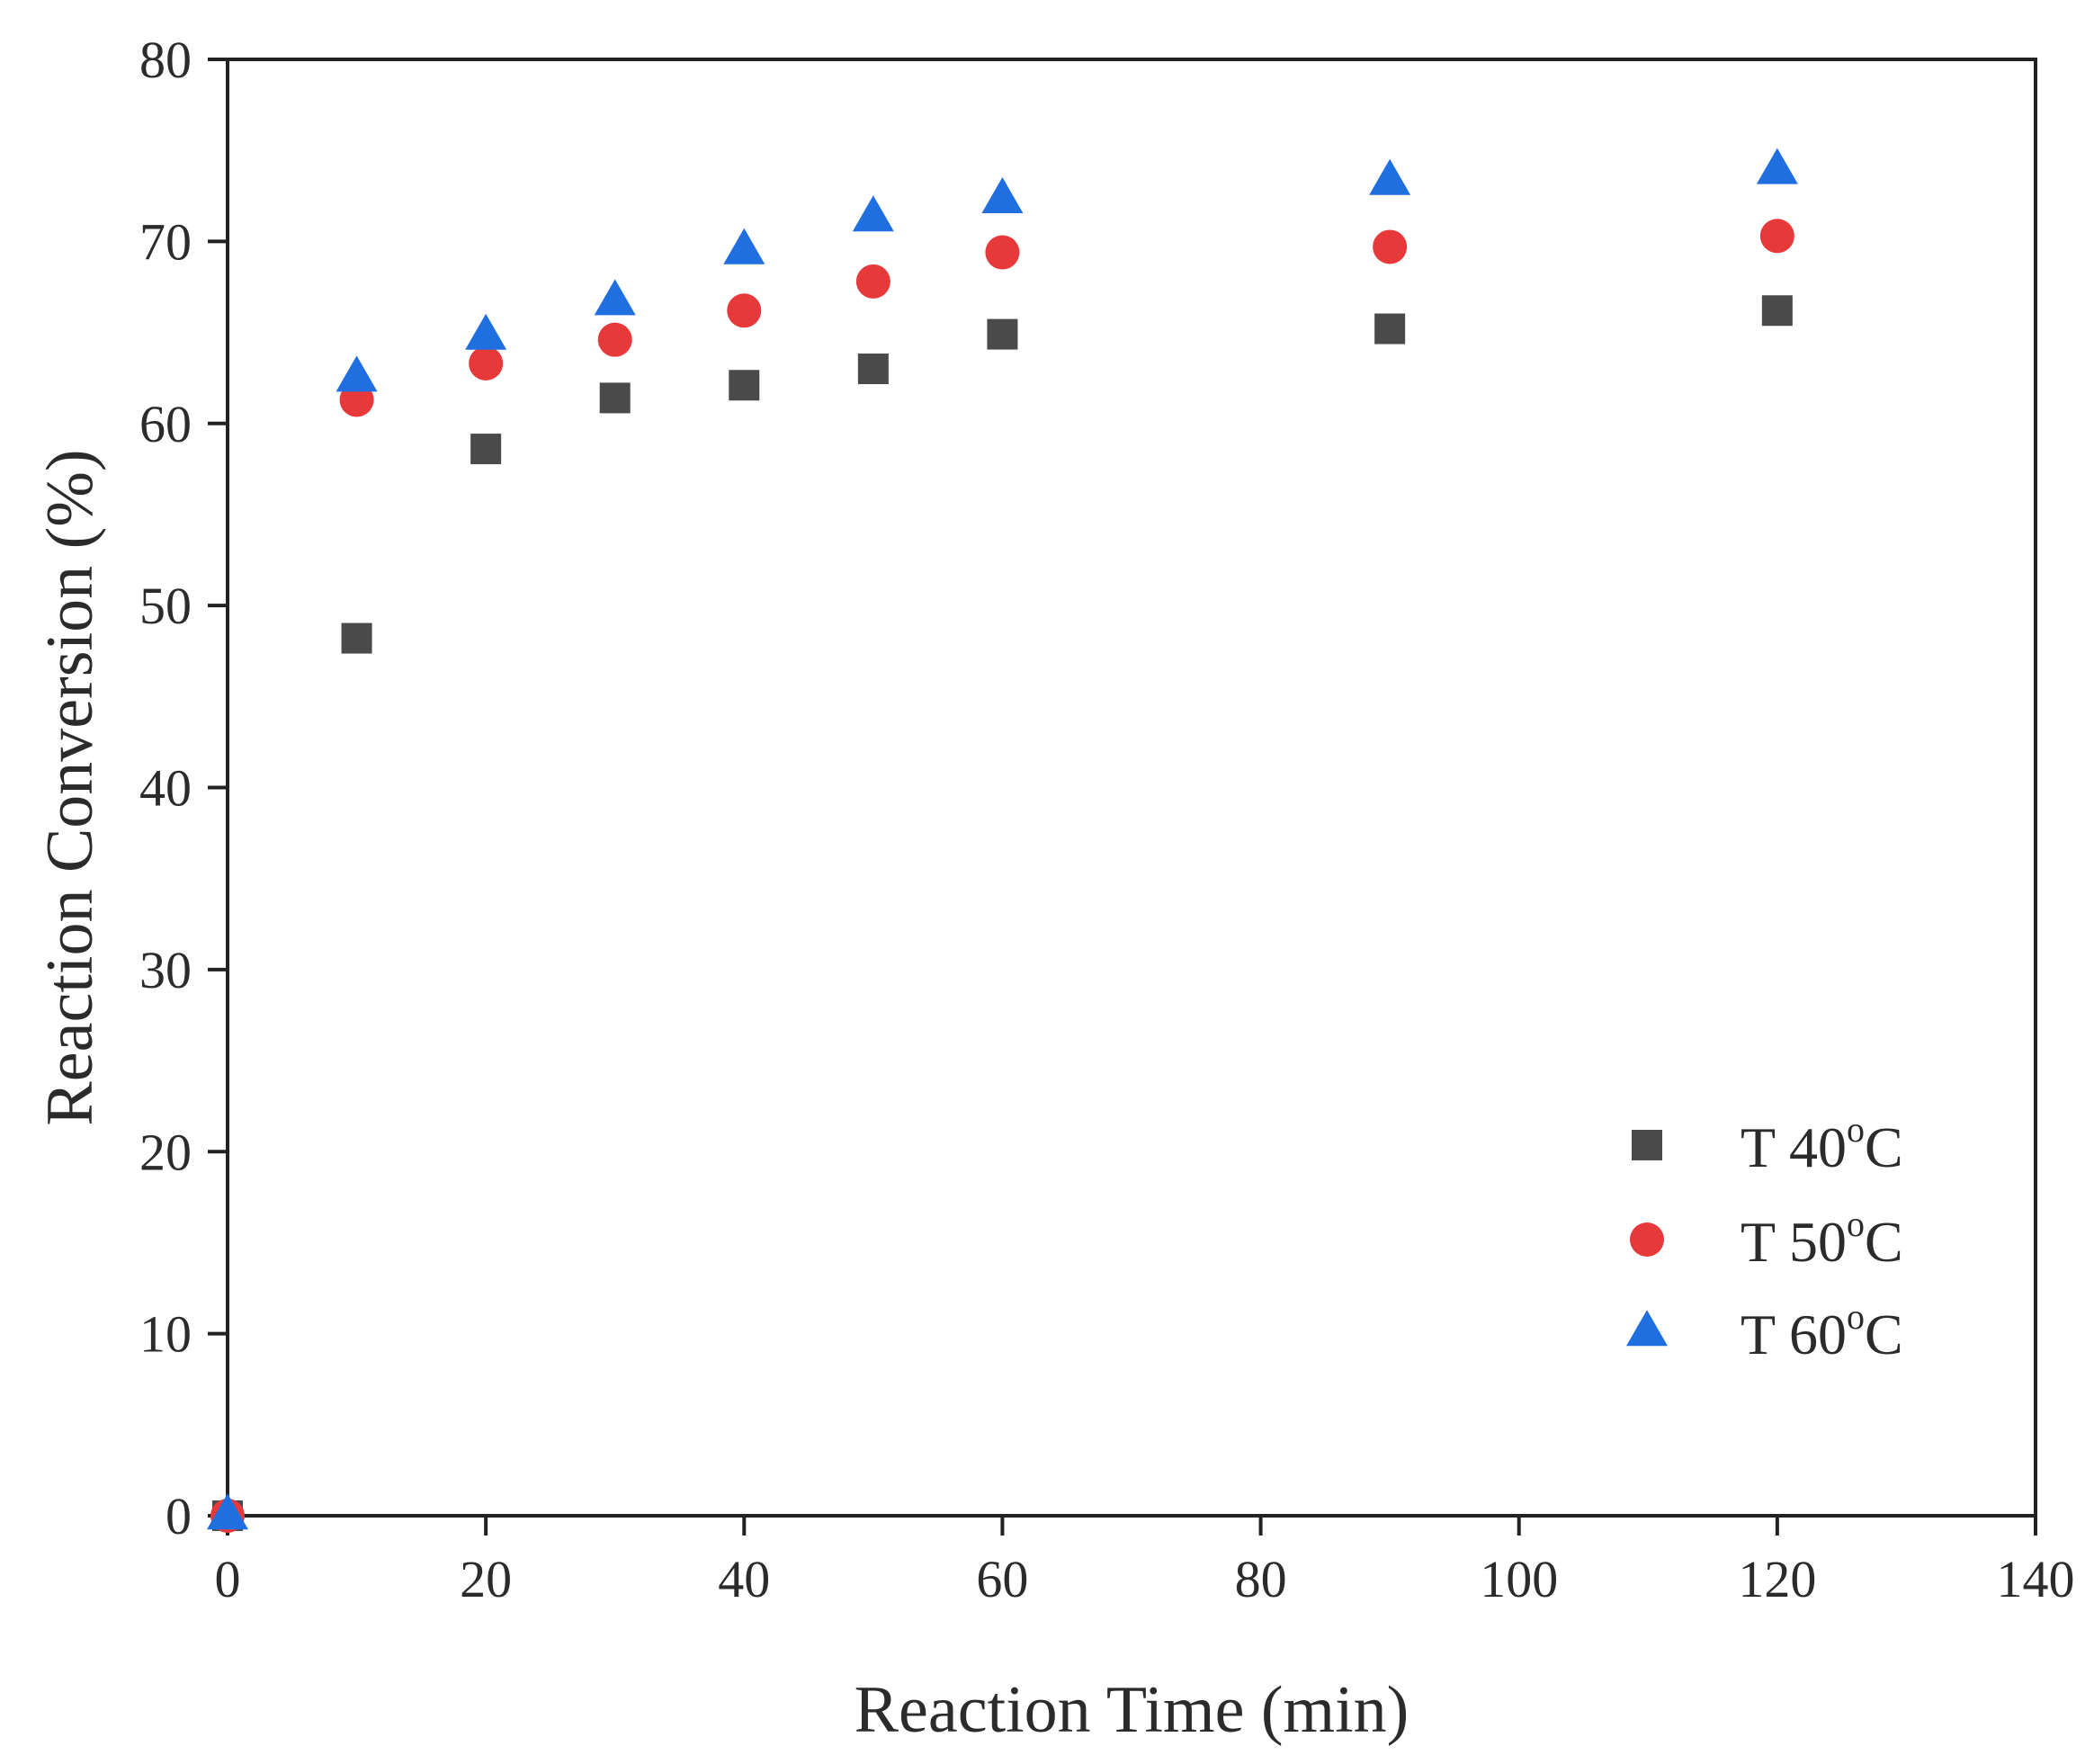 Image resolution: width=2094 pixels, height=1764 pixels. What do you see at coordinates (1794, 1147) in the screenshot?
I see `legend-label-main: T 40` at bounding box center [1794, 1147].